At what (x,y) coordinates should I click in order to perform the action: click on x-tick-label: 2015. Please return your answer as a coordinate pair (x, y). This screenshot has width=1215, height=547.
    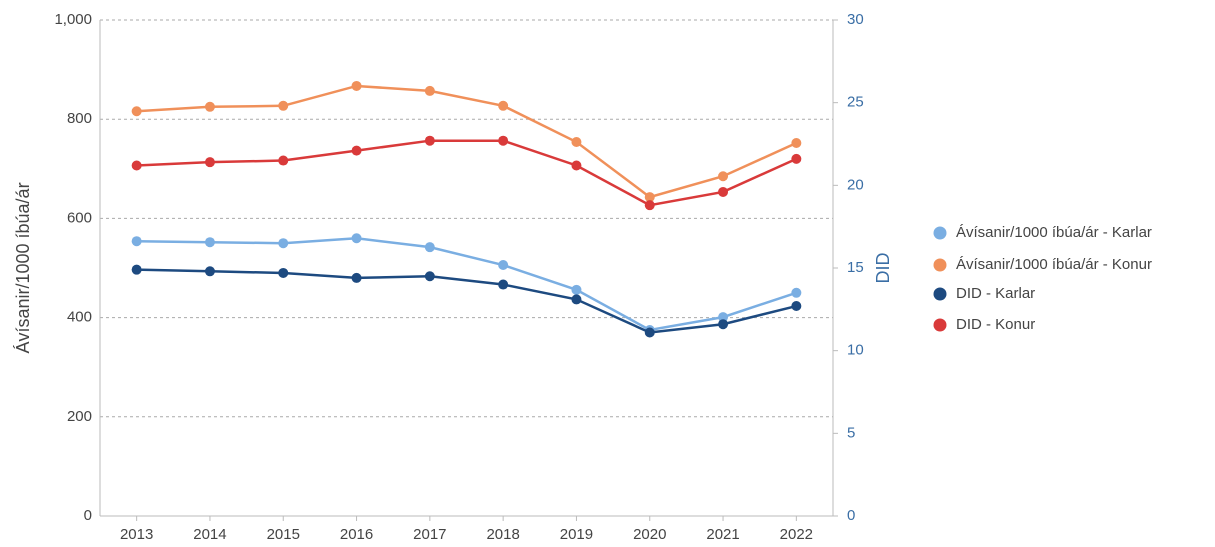
    Looking at the image, I should click on (283, 534).